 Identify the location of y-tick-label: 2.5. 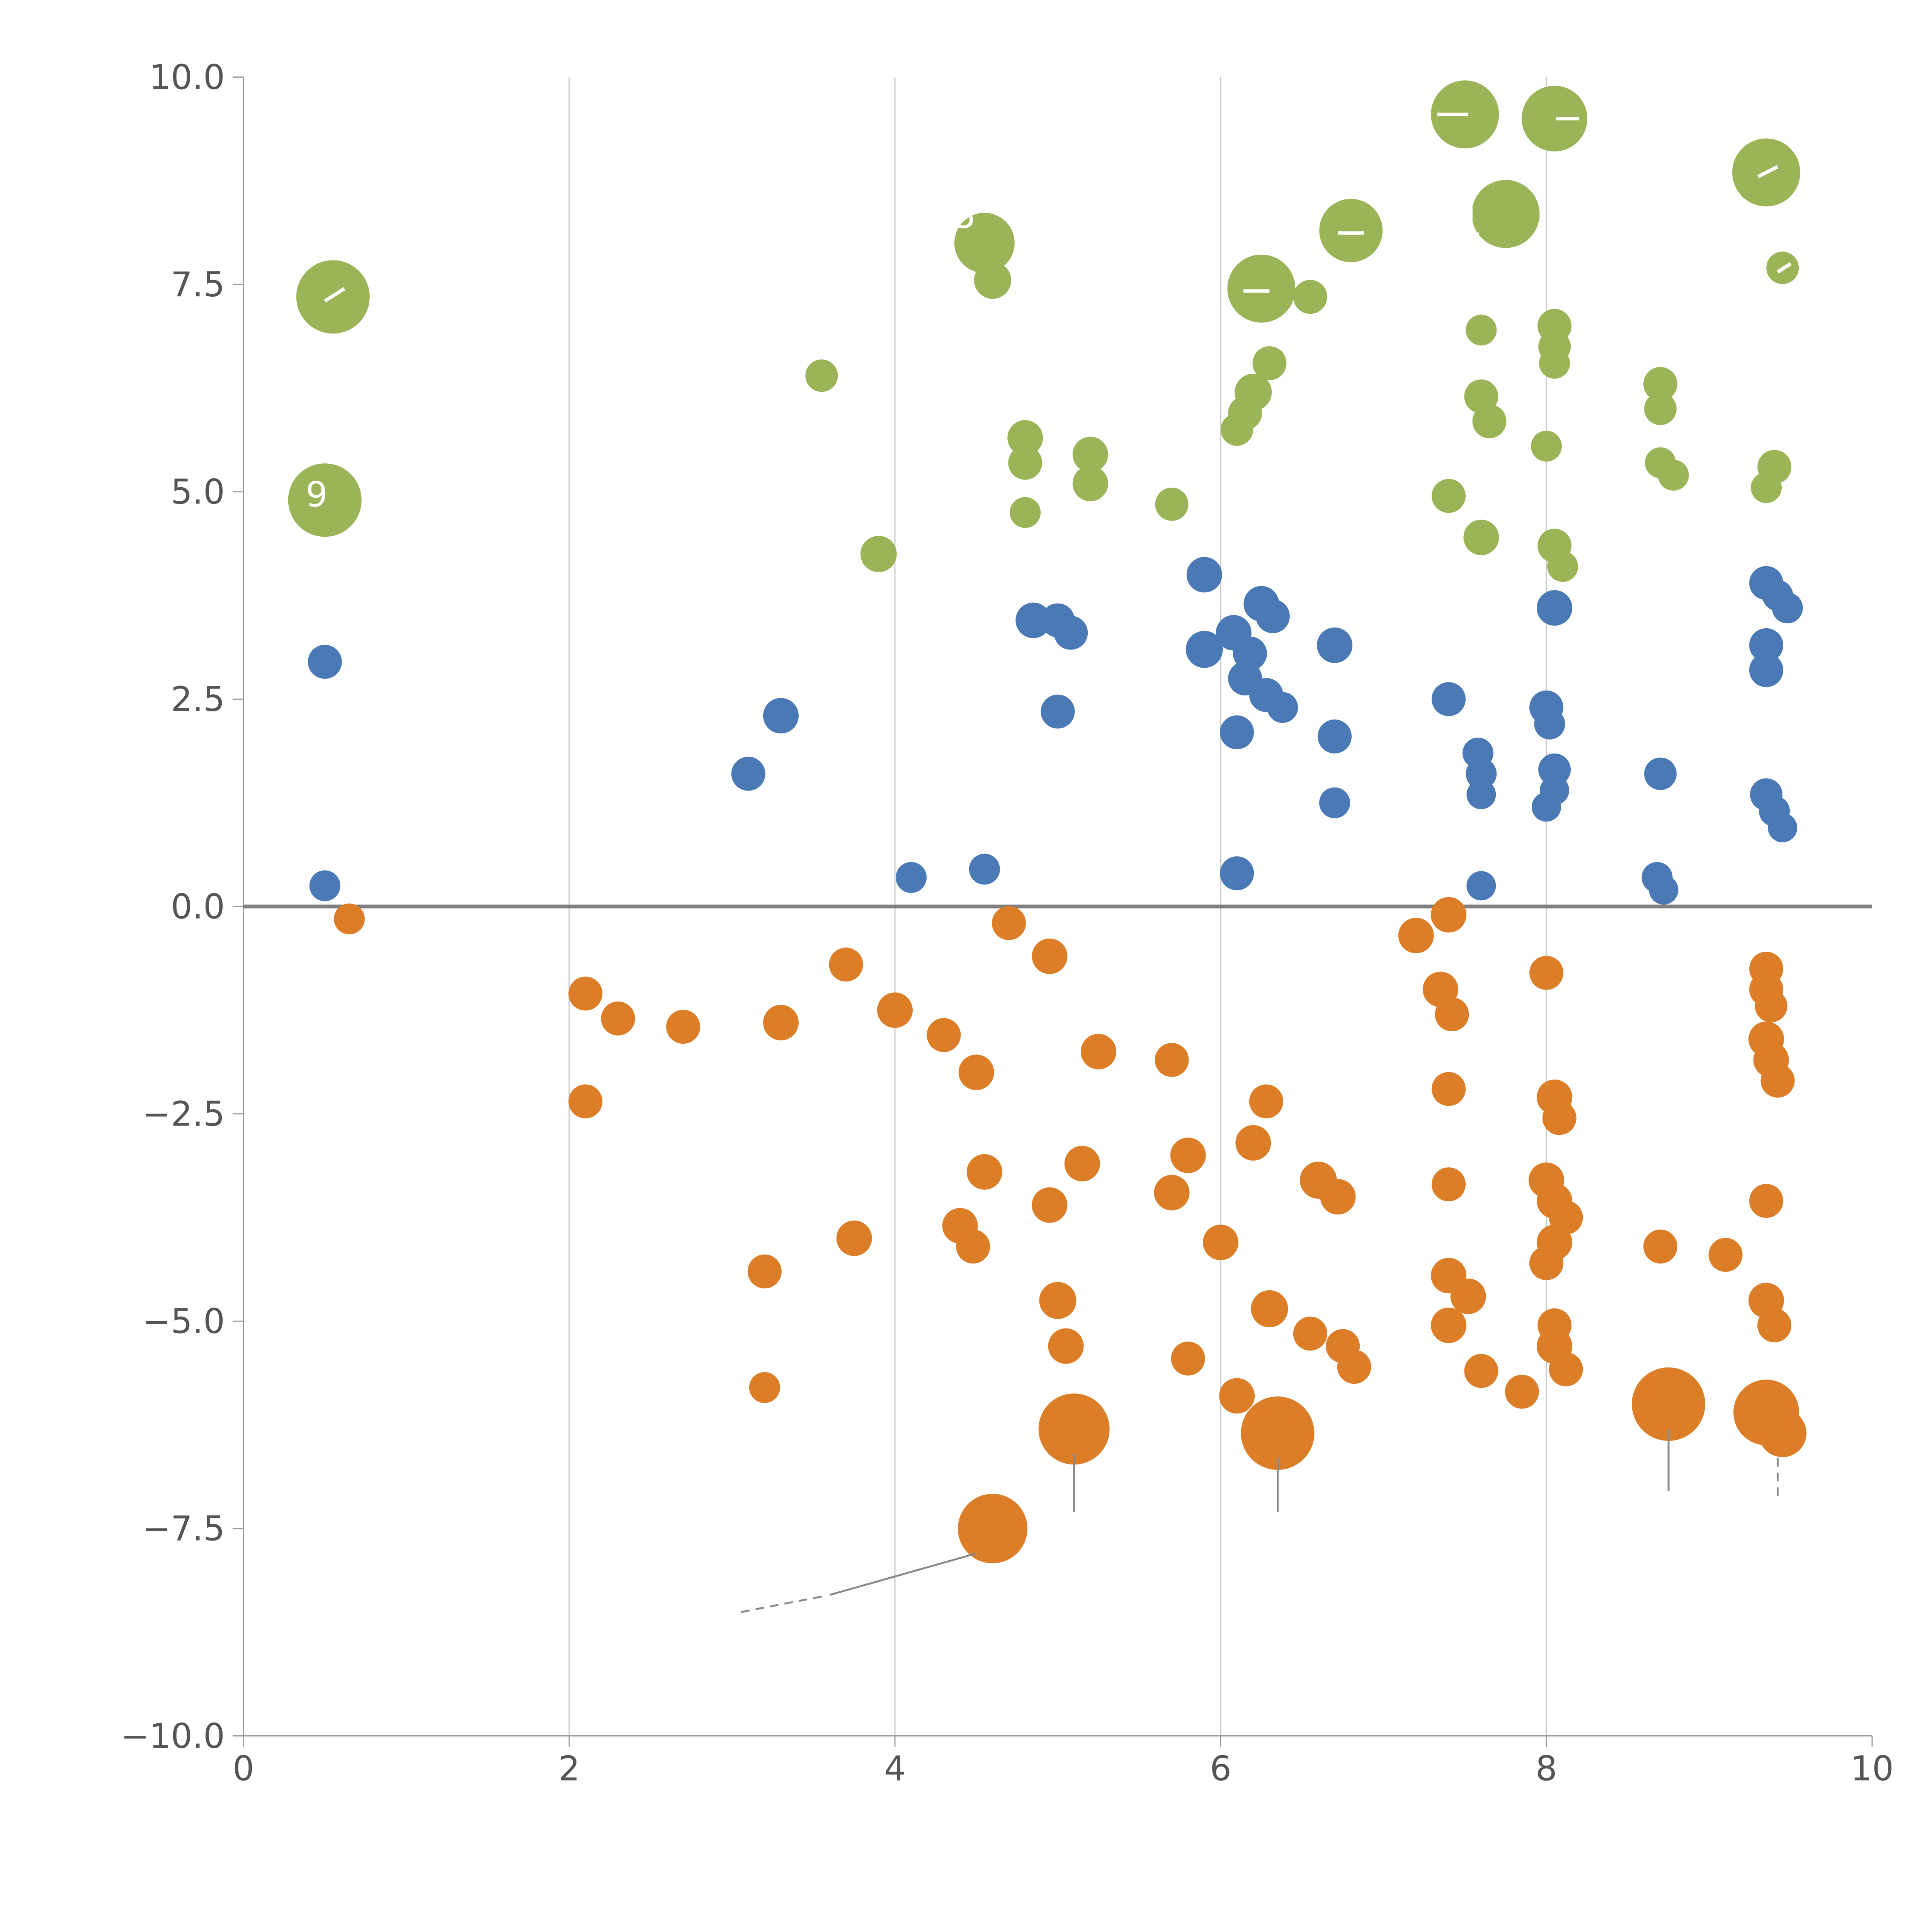
(198, 699).